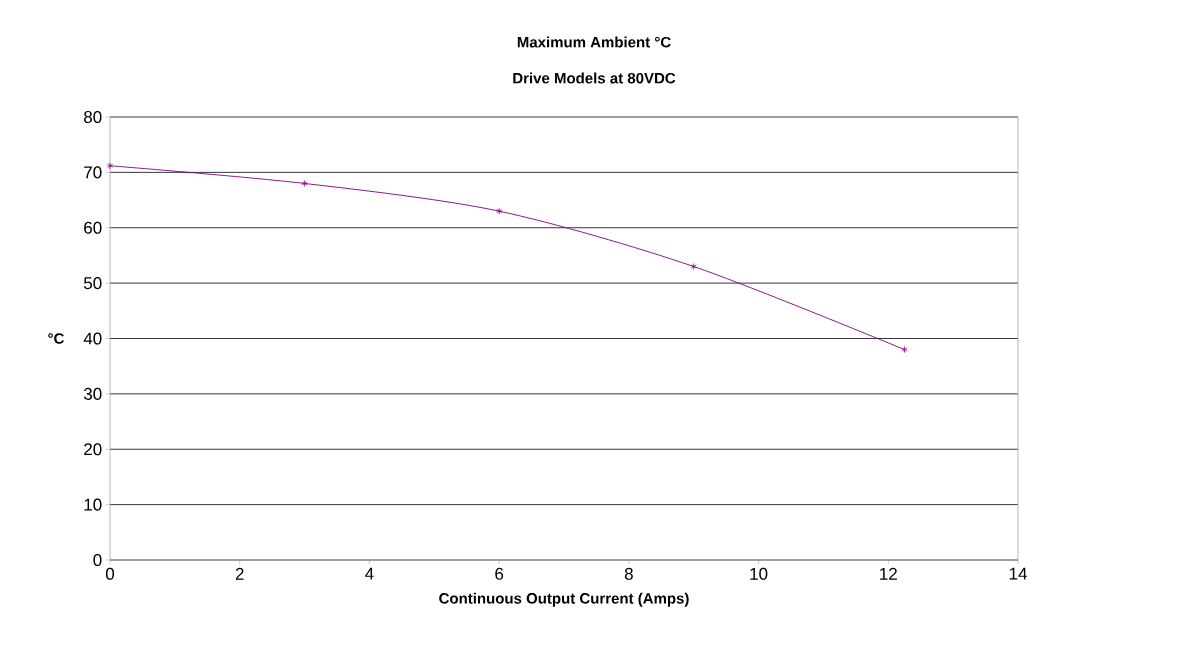 This screenshot has width=1188, height=653. Describe the element at coordinates (110, 573) in the screenshot. I see `x-tick-label: 0` at that location.